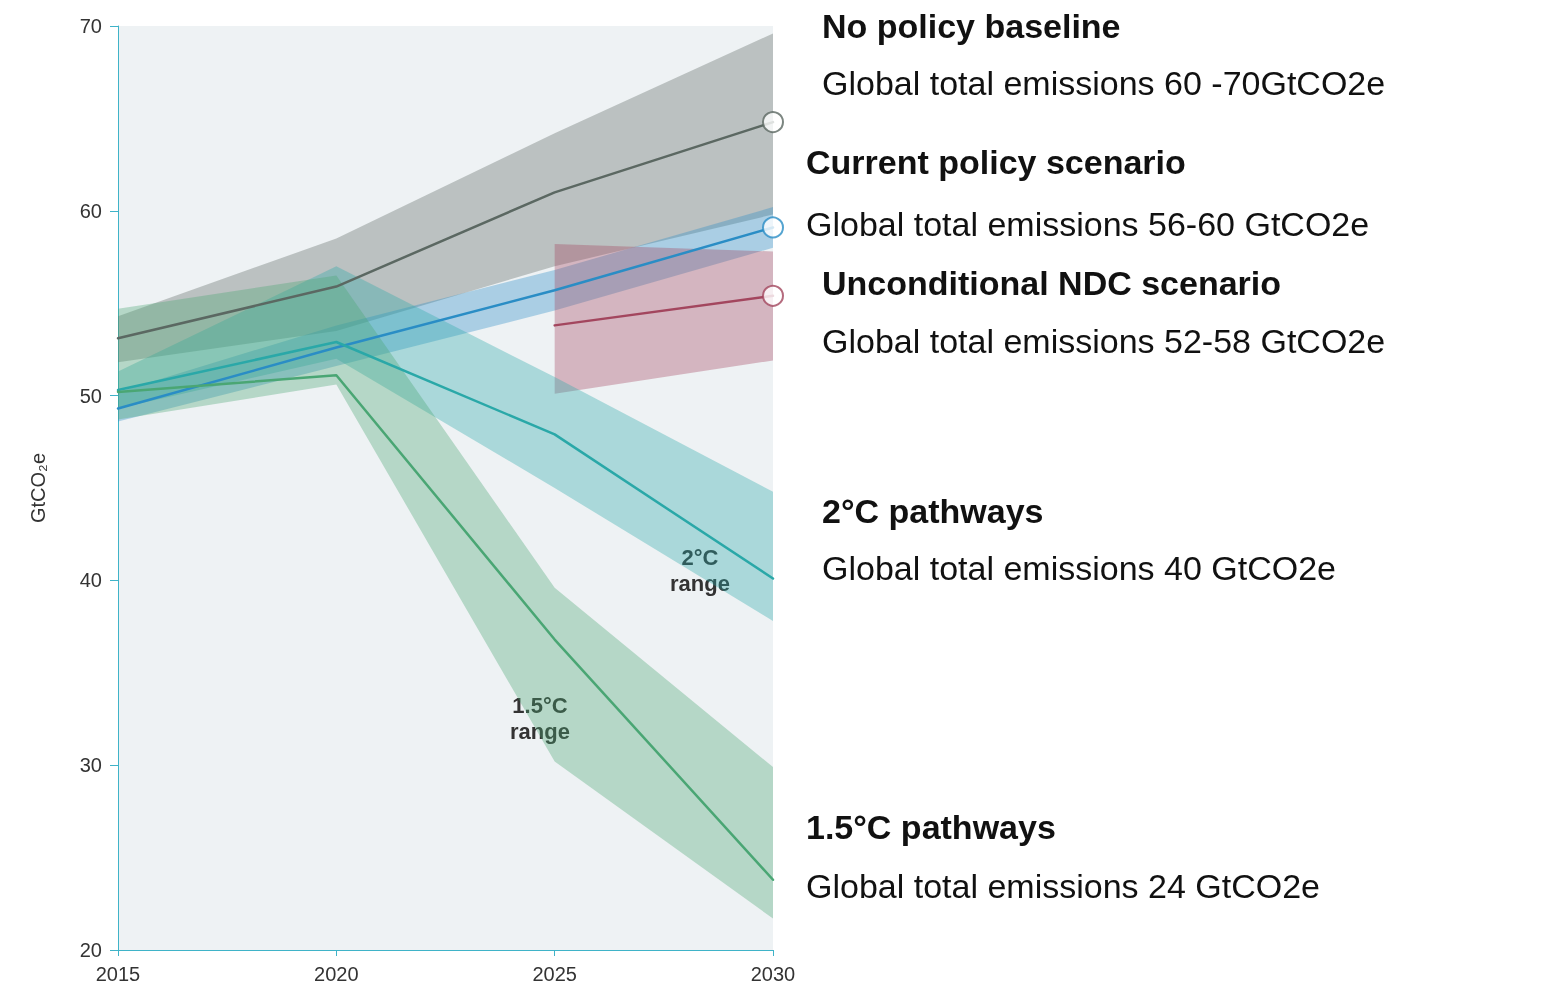  I want to click on text: 2°C pathways, so click(933, 510).